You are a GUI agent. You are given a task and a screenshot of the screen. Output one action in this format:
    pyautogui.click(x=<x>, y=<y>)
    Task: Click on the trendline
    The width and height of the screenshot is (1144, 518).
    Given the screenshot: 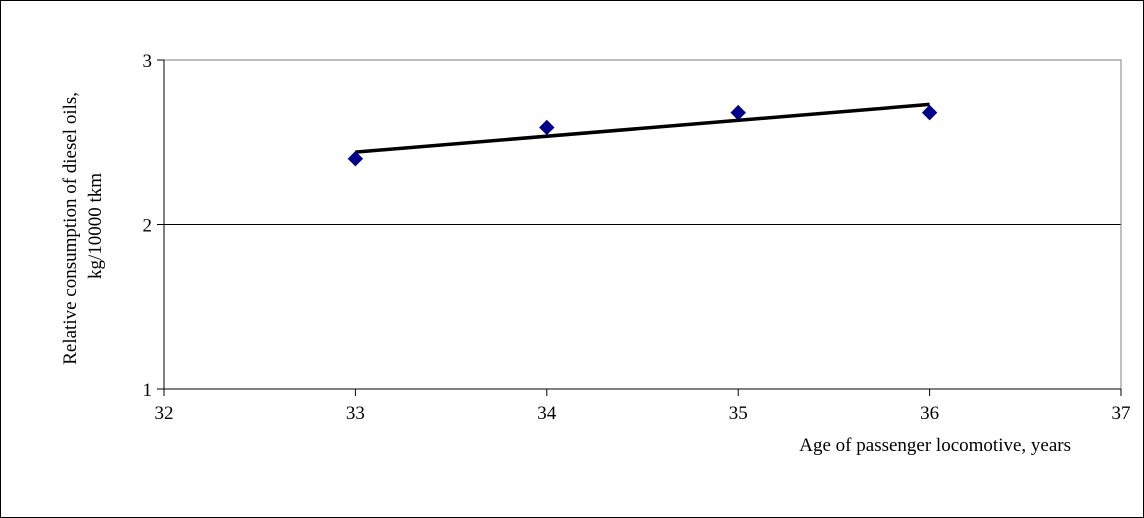 What is the action you would take?
    pyautogui.click(x=642, y=128)
    